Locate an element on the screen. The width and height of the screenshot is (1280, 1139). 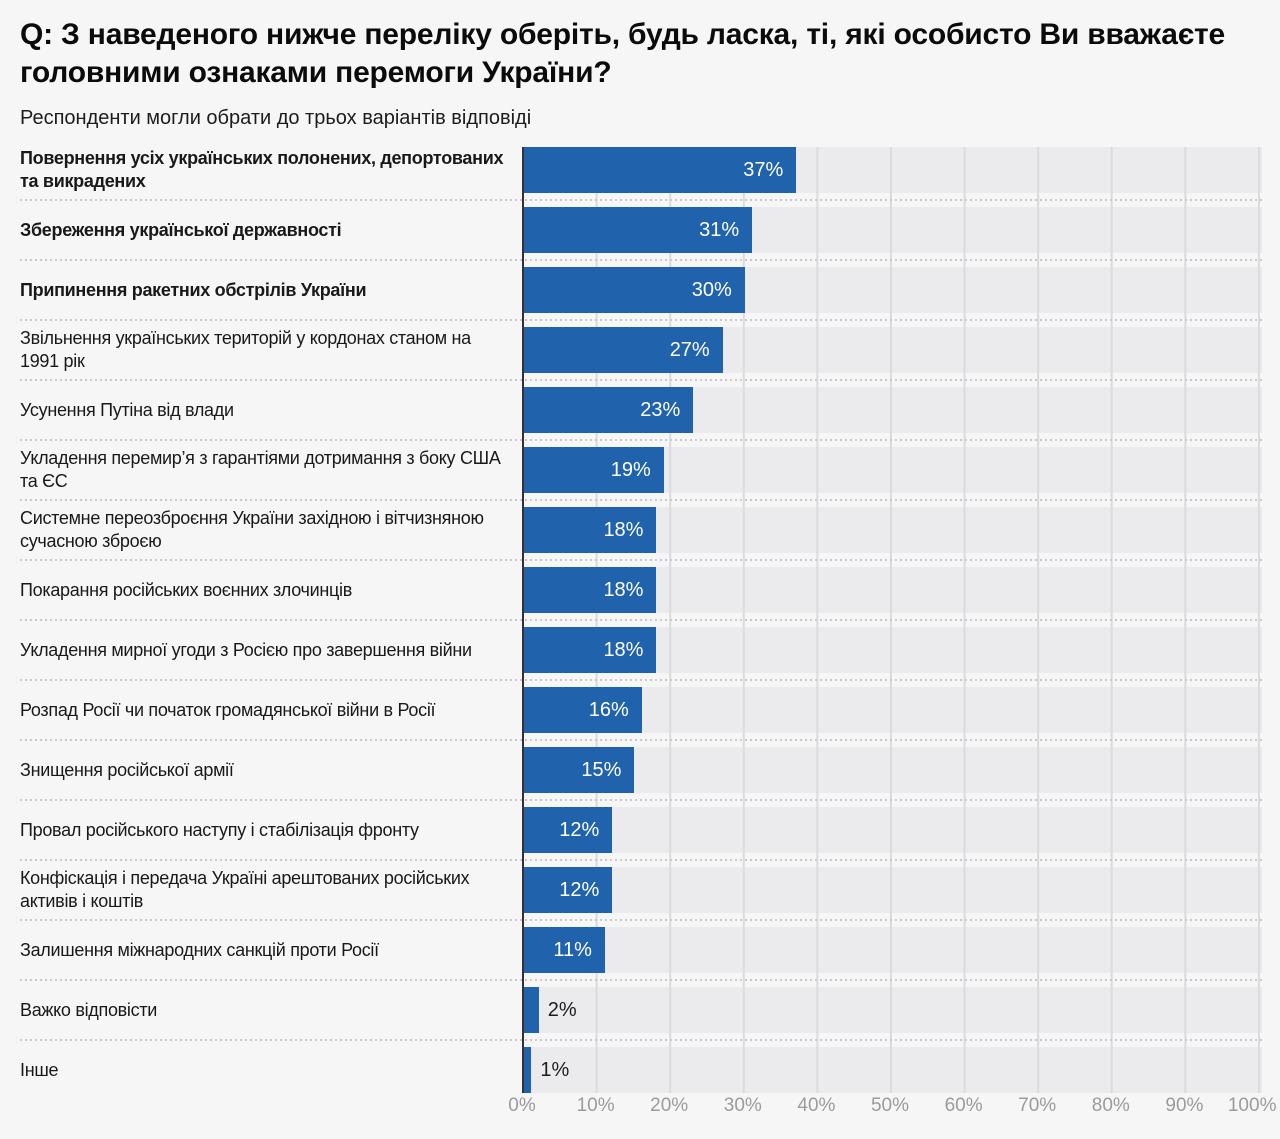
x-axis-tick-label: 90% is located at coordinates (1184, 1105).